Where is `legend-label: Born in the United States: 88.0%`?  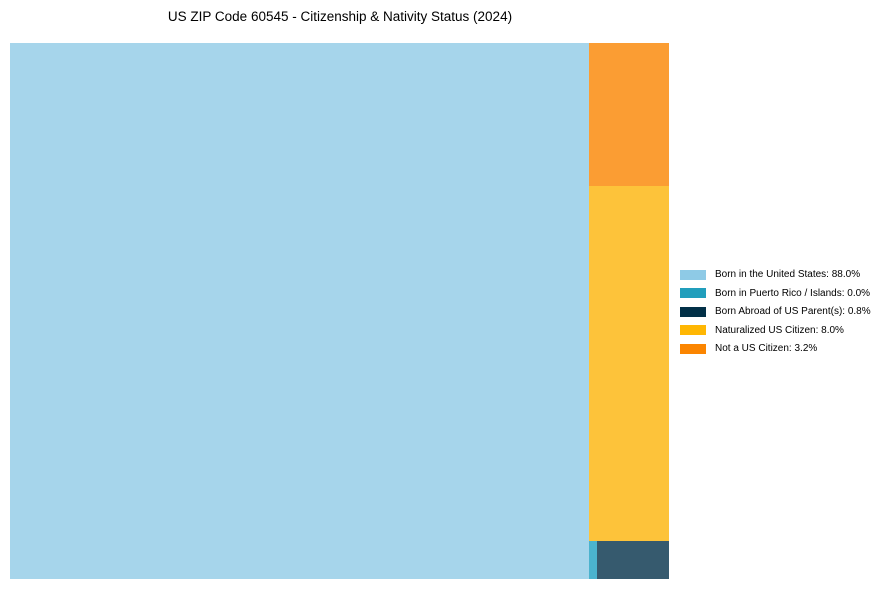 legend-label: Born in the United States: 88.0% is located at coordinates (788, 275).